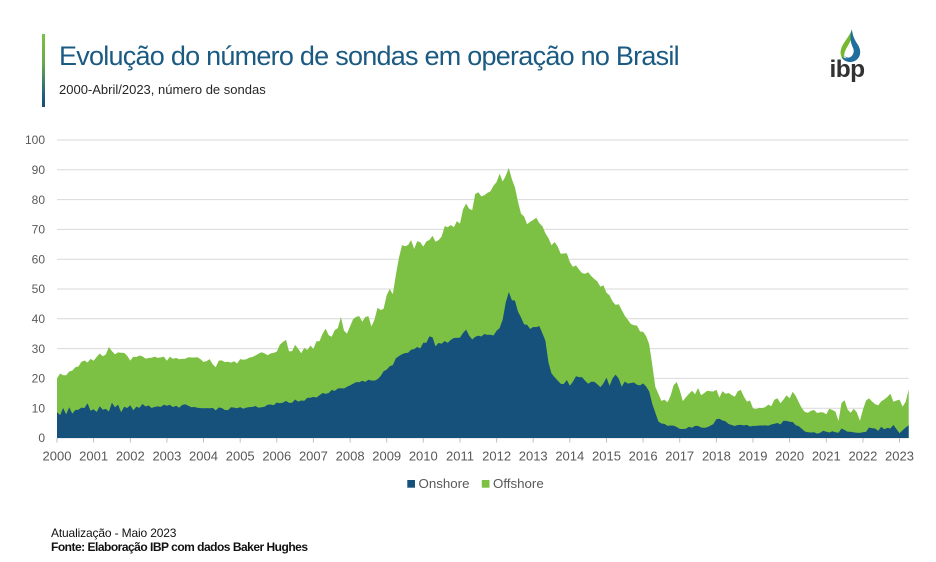  I want to click on svg-text: 90, so click(39, 170).